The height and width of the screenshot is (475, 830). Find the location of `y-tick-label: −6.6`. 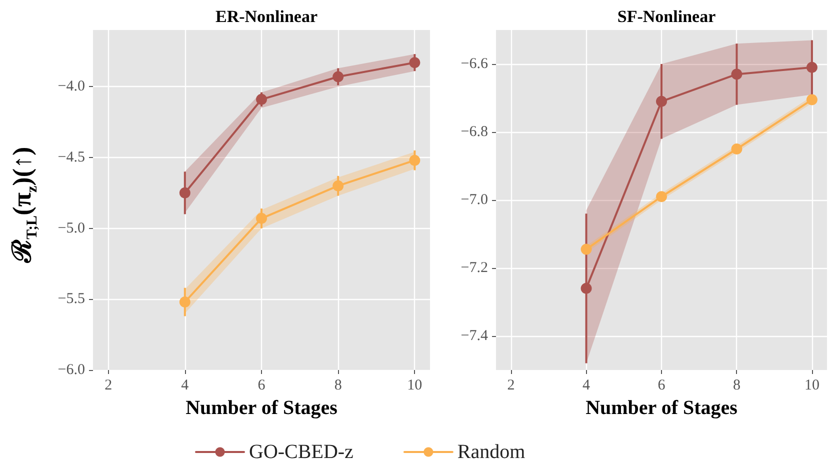

y-tick-label: −6.6 is located at coordinates (474, 64).